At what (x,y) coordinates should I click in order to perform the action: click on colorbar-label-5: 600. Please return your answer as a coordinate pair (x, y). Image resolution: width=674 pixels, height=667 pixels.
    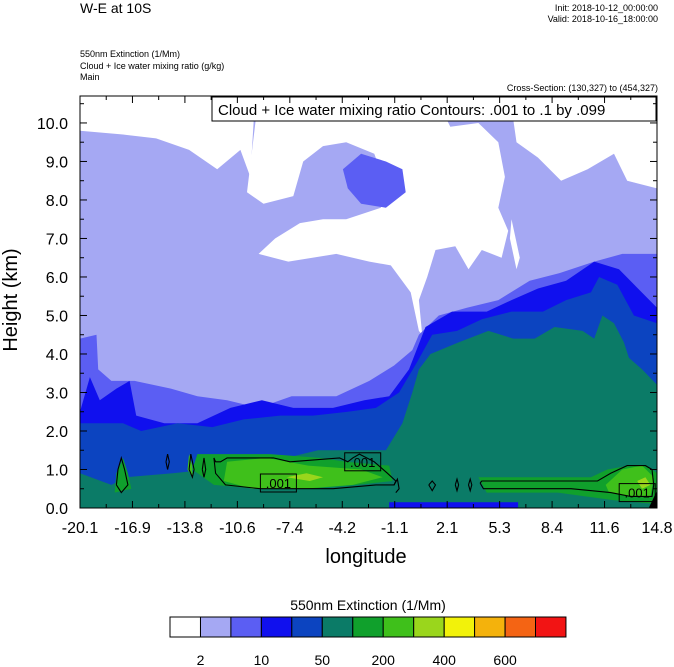
    Looking at the image, I should click on (505, 659).